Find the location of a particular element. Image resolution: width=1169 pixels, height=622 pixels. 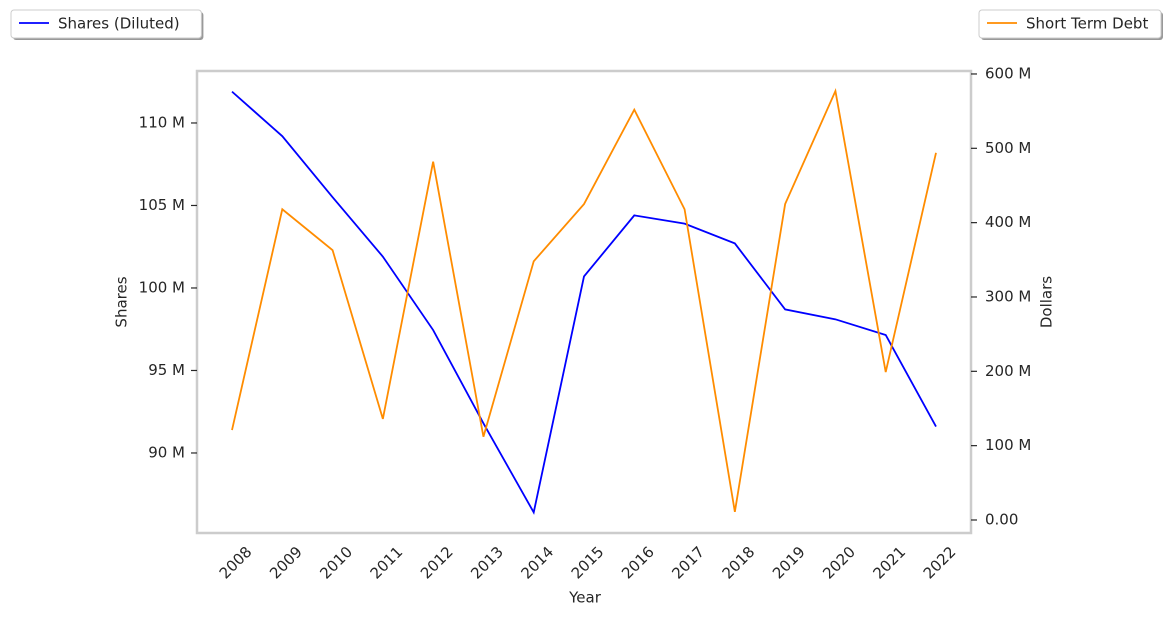

y2-axis-label: Dollars is located at coordinates (1047, 302).